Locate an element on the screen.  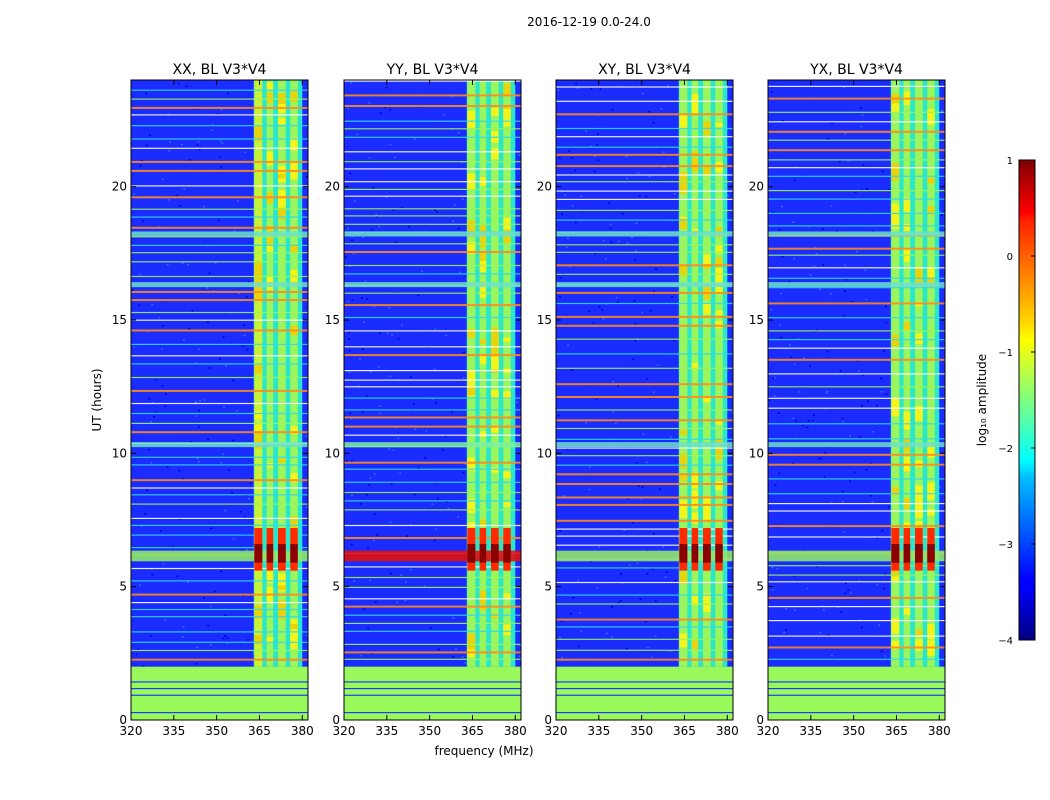
colorbar-tick-label: −1 is located at coordinates (1005, 353).